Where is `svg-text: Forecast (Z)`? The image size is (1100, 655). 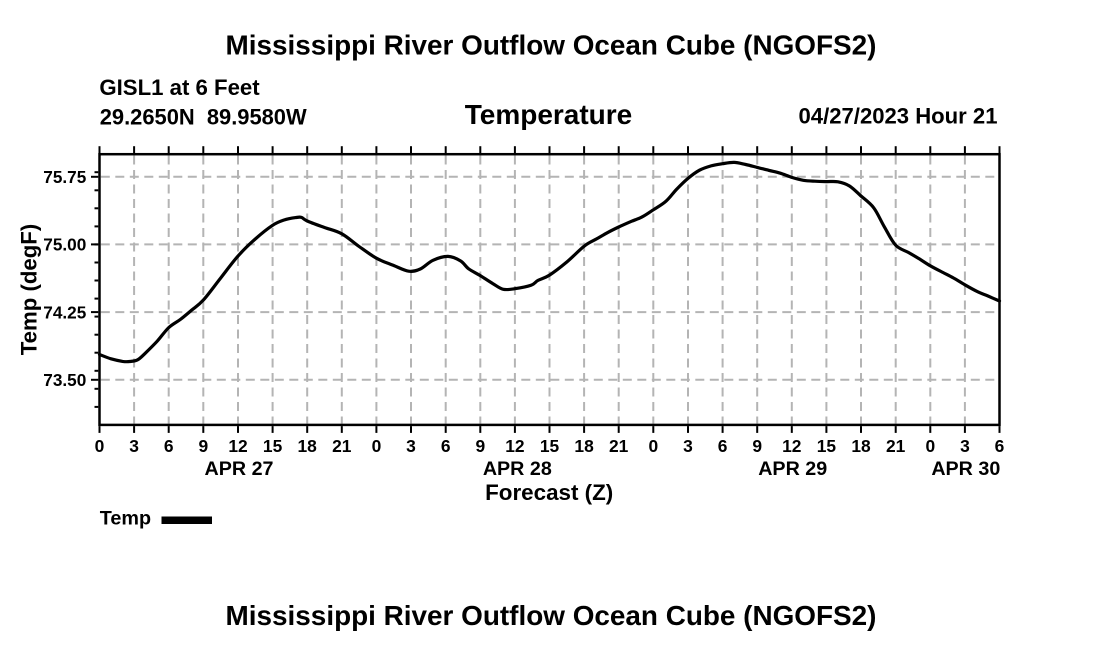 svg-text: Forecast (Z) is located at coordinates (549, 492).